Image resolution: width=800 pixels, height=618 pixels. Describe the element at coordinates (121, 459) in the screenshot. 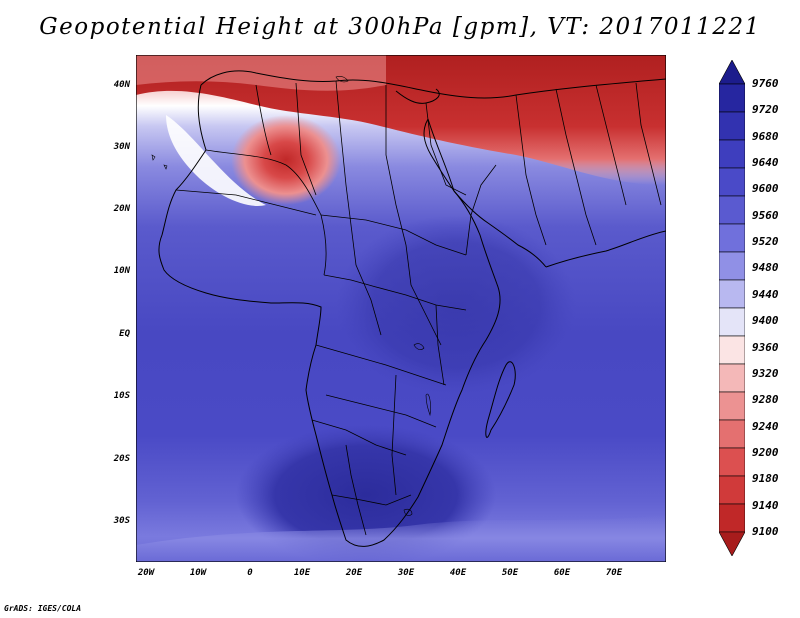

I see `lat-label-20s: 20S` at that location.